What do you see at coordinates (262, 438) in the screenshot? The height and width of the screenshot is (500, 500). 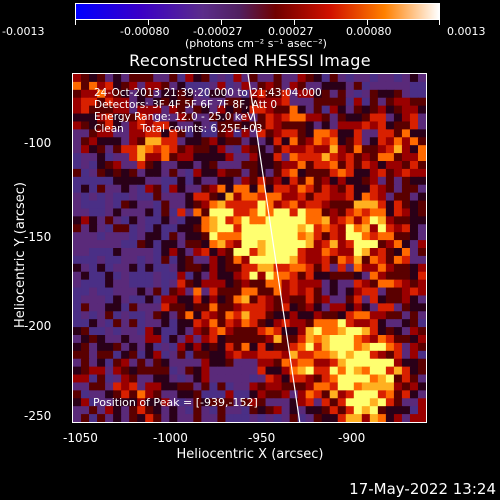 I see `x-tick-label: -950` at bounding box center [262, 438].